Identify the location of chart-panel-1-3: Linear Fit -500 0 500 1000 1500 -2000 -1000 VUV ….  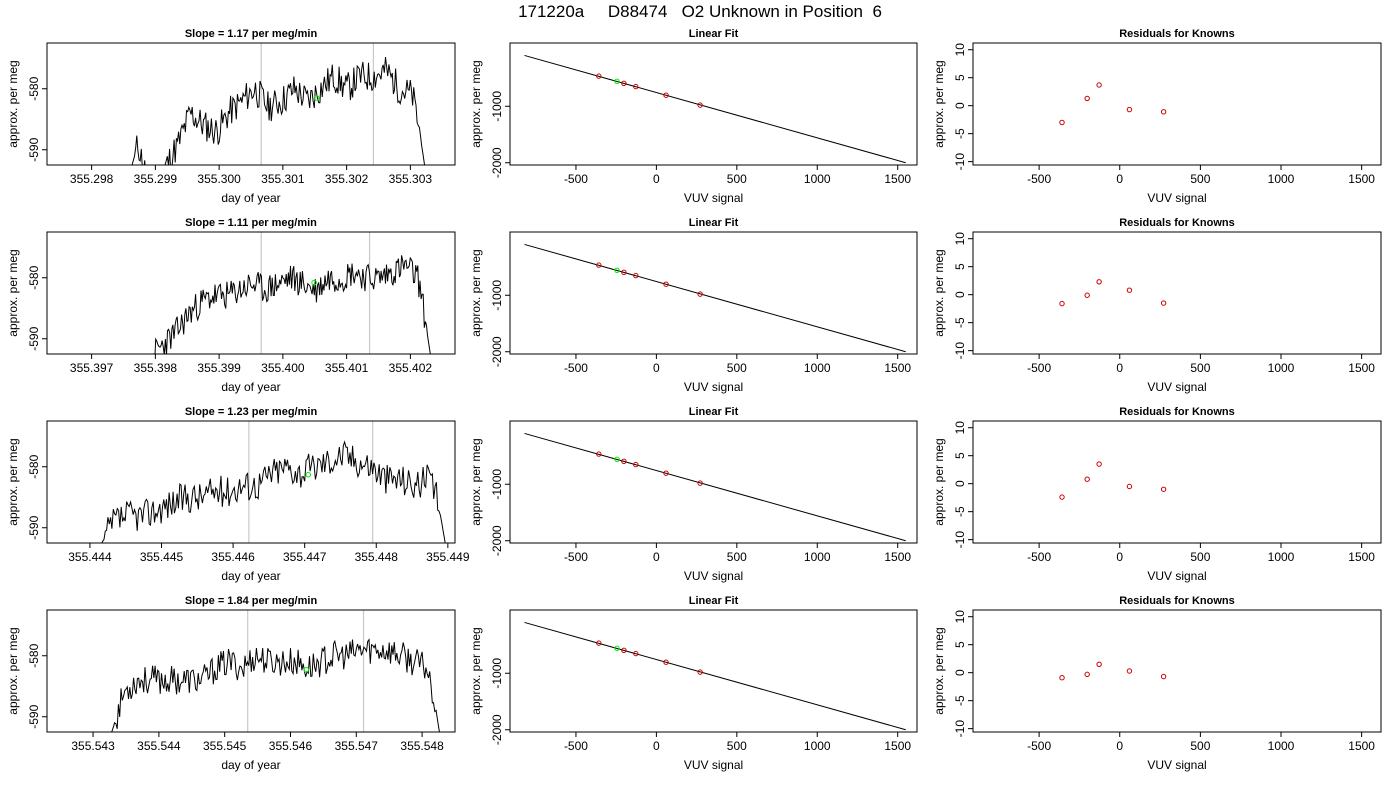
(693, 683).